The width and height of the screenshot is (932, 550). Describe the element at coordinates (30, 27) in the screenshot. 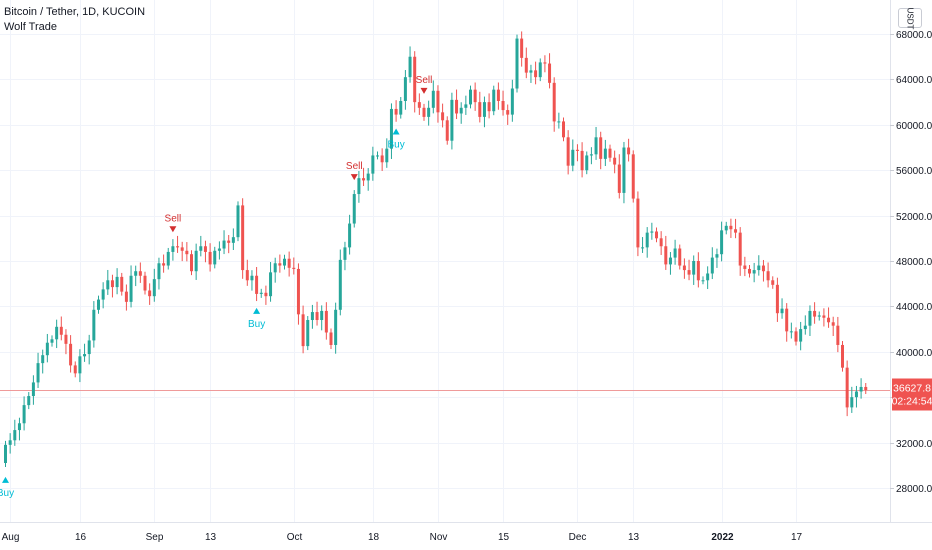

I see `indicator-name: Wolf Trade` at that location.